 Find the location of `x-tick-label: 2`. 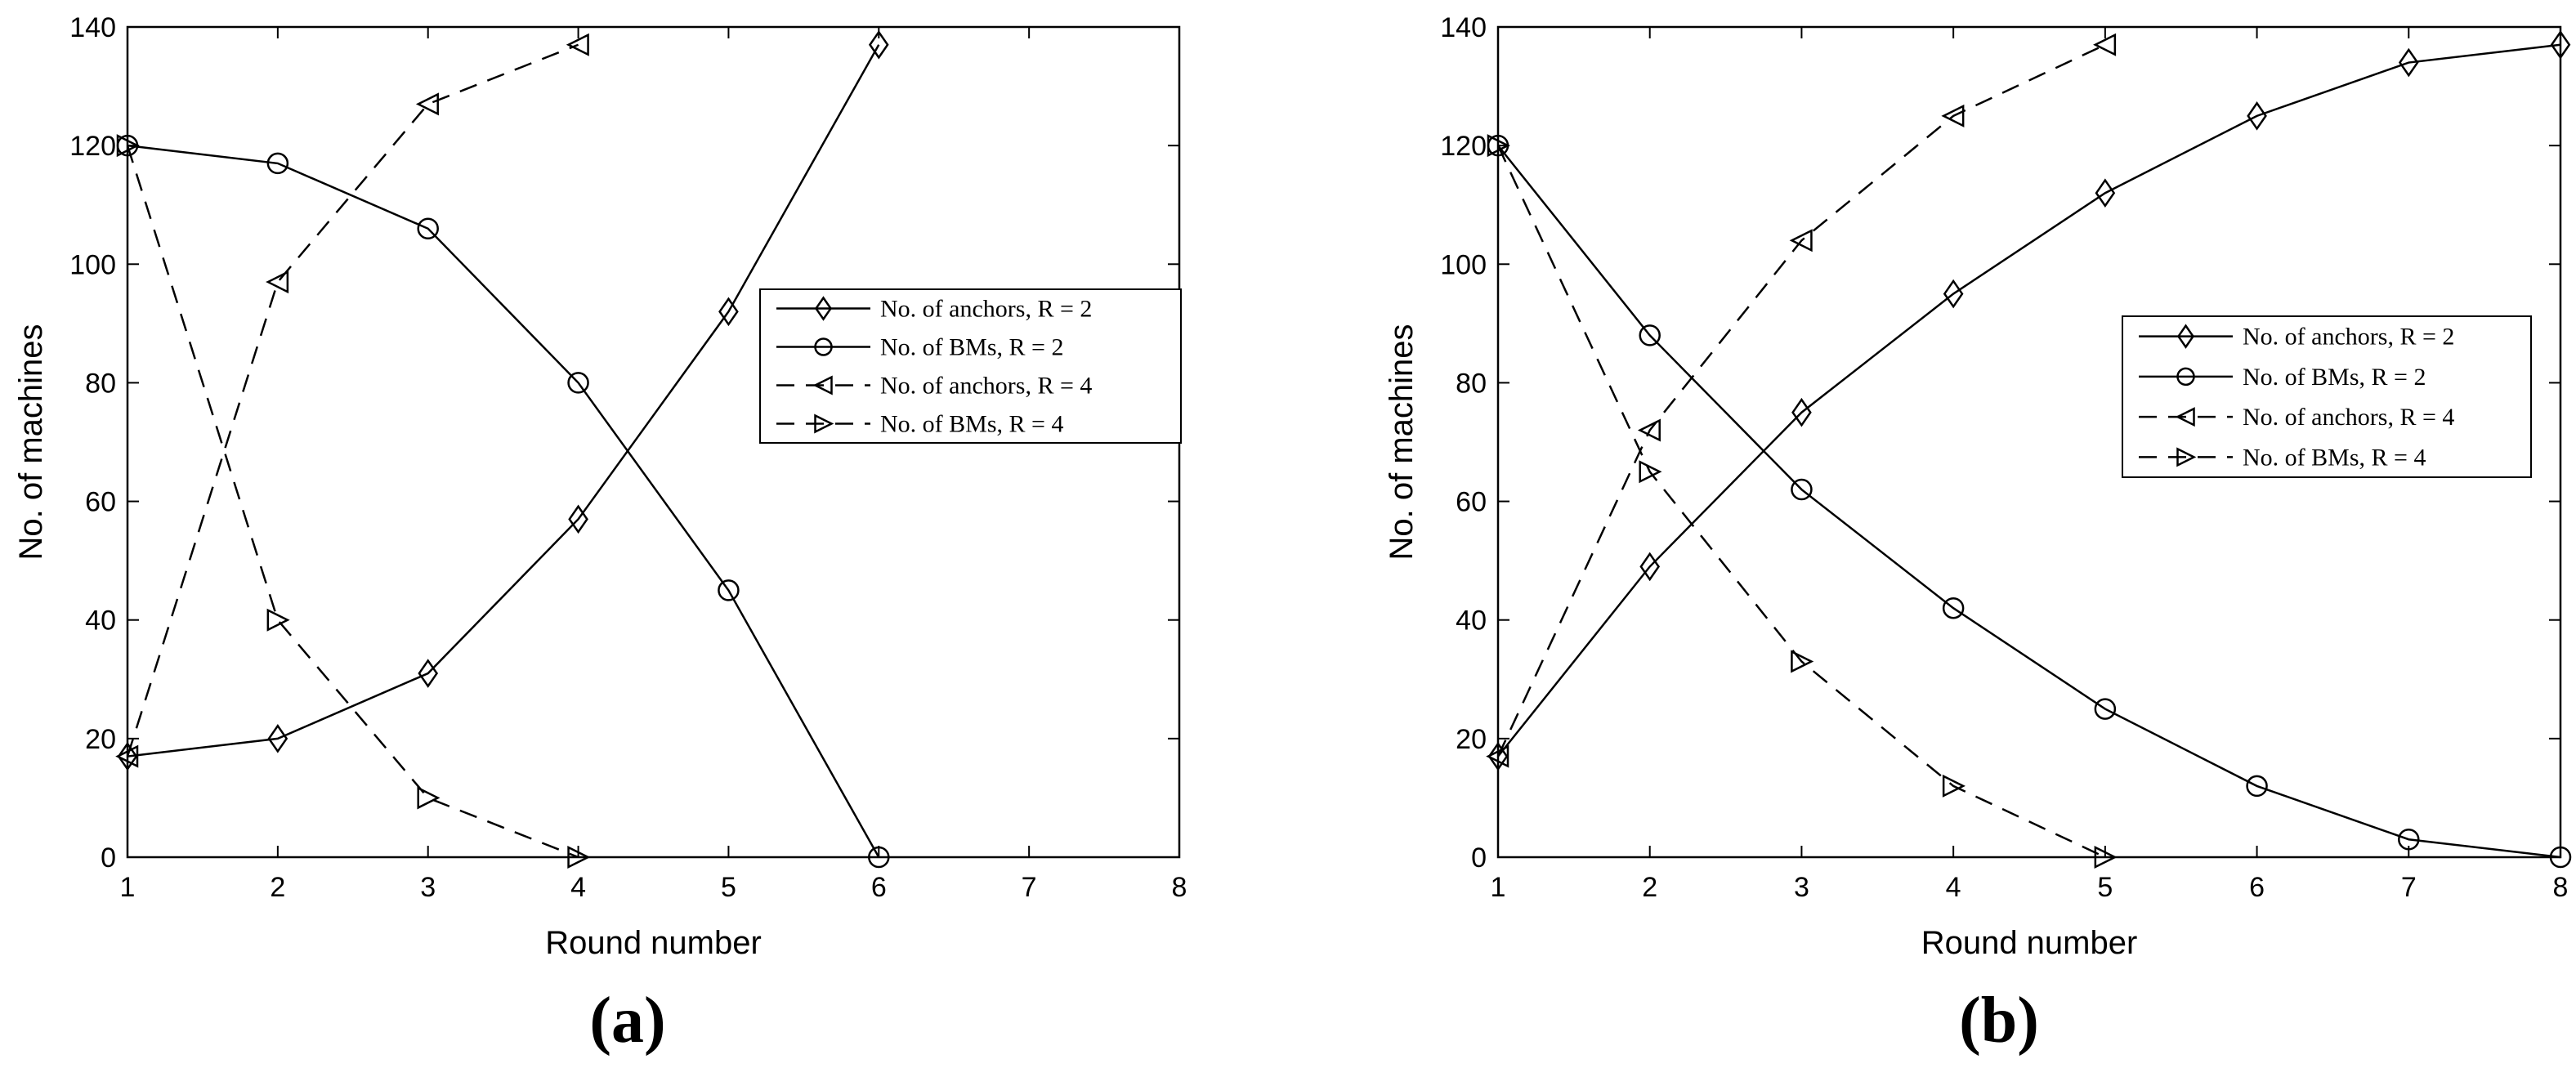

x-tick-label: 2 is located at coordinates (1649, 887).